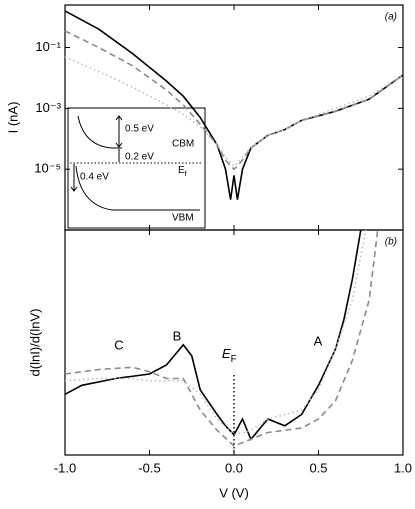 The height and width of the screenshot is (509, 415). I want to click on x-tick-label: -0.5, so click(149, 467).